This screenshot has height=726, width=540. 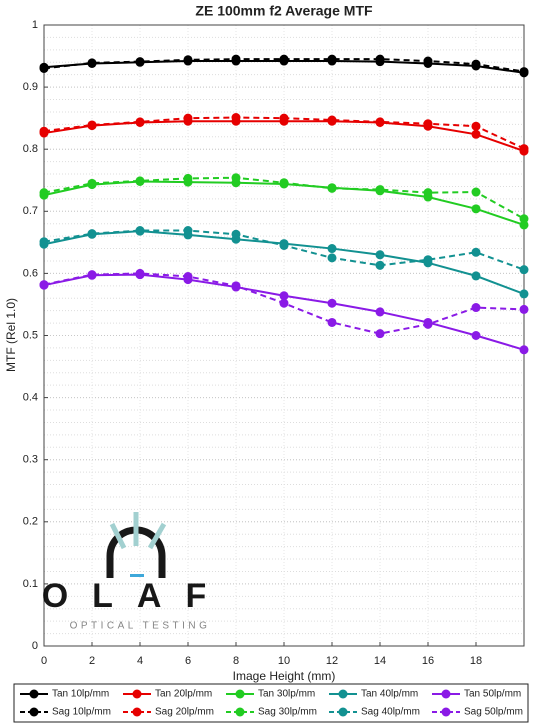 I want to click on x-tick-label: 0, so click(x=44, y=661).